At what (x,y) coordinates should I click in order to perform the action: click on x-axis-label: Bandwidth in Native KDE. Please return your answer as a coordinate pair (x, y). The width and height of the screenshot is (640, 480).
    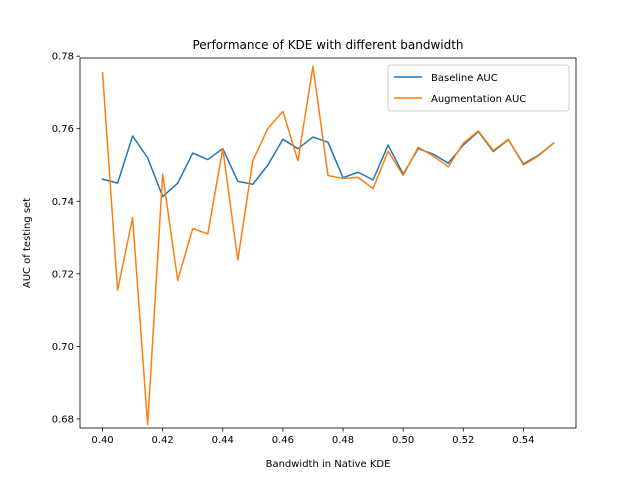
    Looking at the image, I should click on (328, 464).